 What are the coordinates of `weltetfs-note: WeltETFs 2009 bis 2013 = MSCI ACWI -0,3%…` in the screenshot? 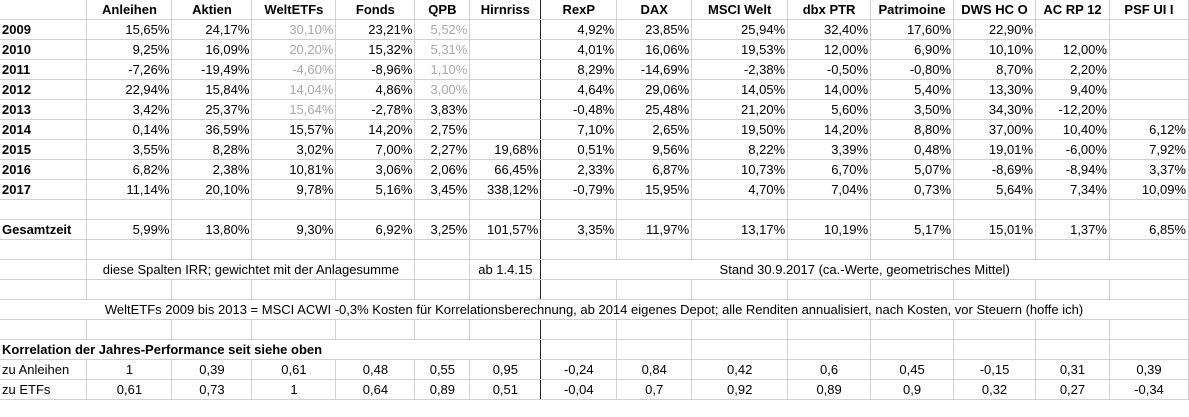 It's located at (594, 309).